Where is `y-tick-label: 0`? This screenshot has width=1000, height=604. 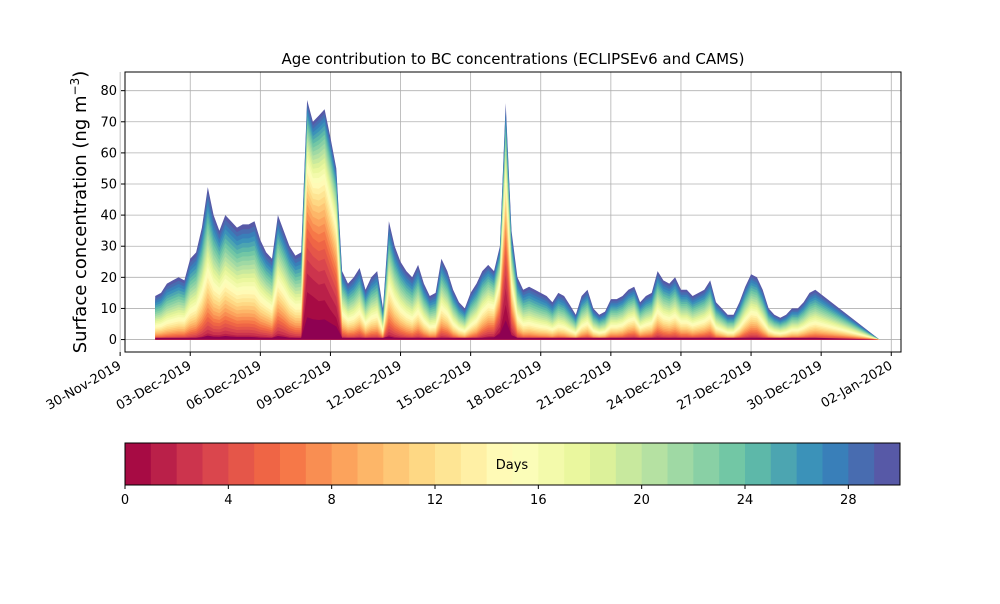 y-tick-label: 0 is located at coordinates (113, 340).